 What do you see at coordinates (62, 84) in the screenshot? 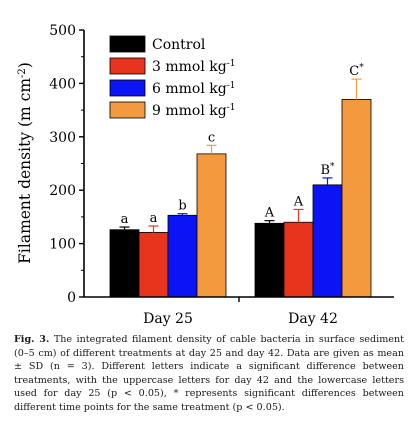
I see `y-tick-label: 400` at bounding box center [62, 84].